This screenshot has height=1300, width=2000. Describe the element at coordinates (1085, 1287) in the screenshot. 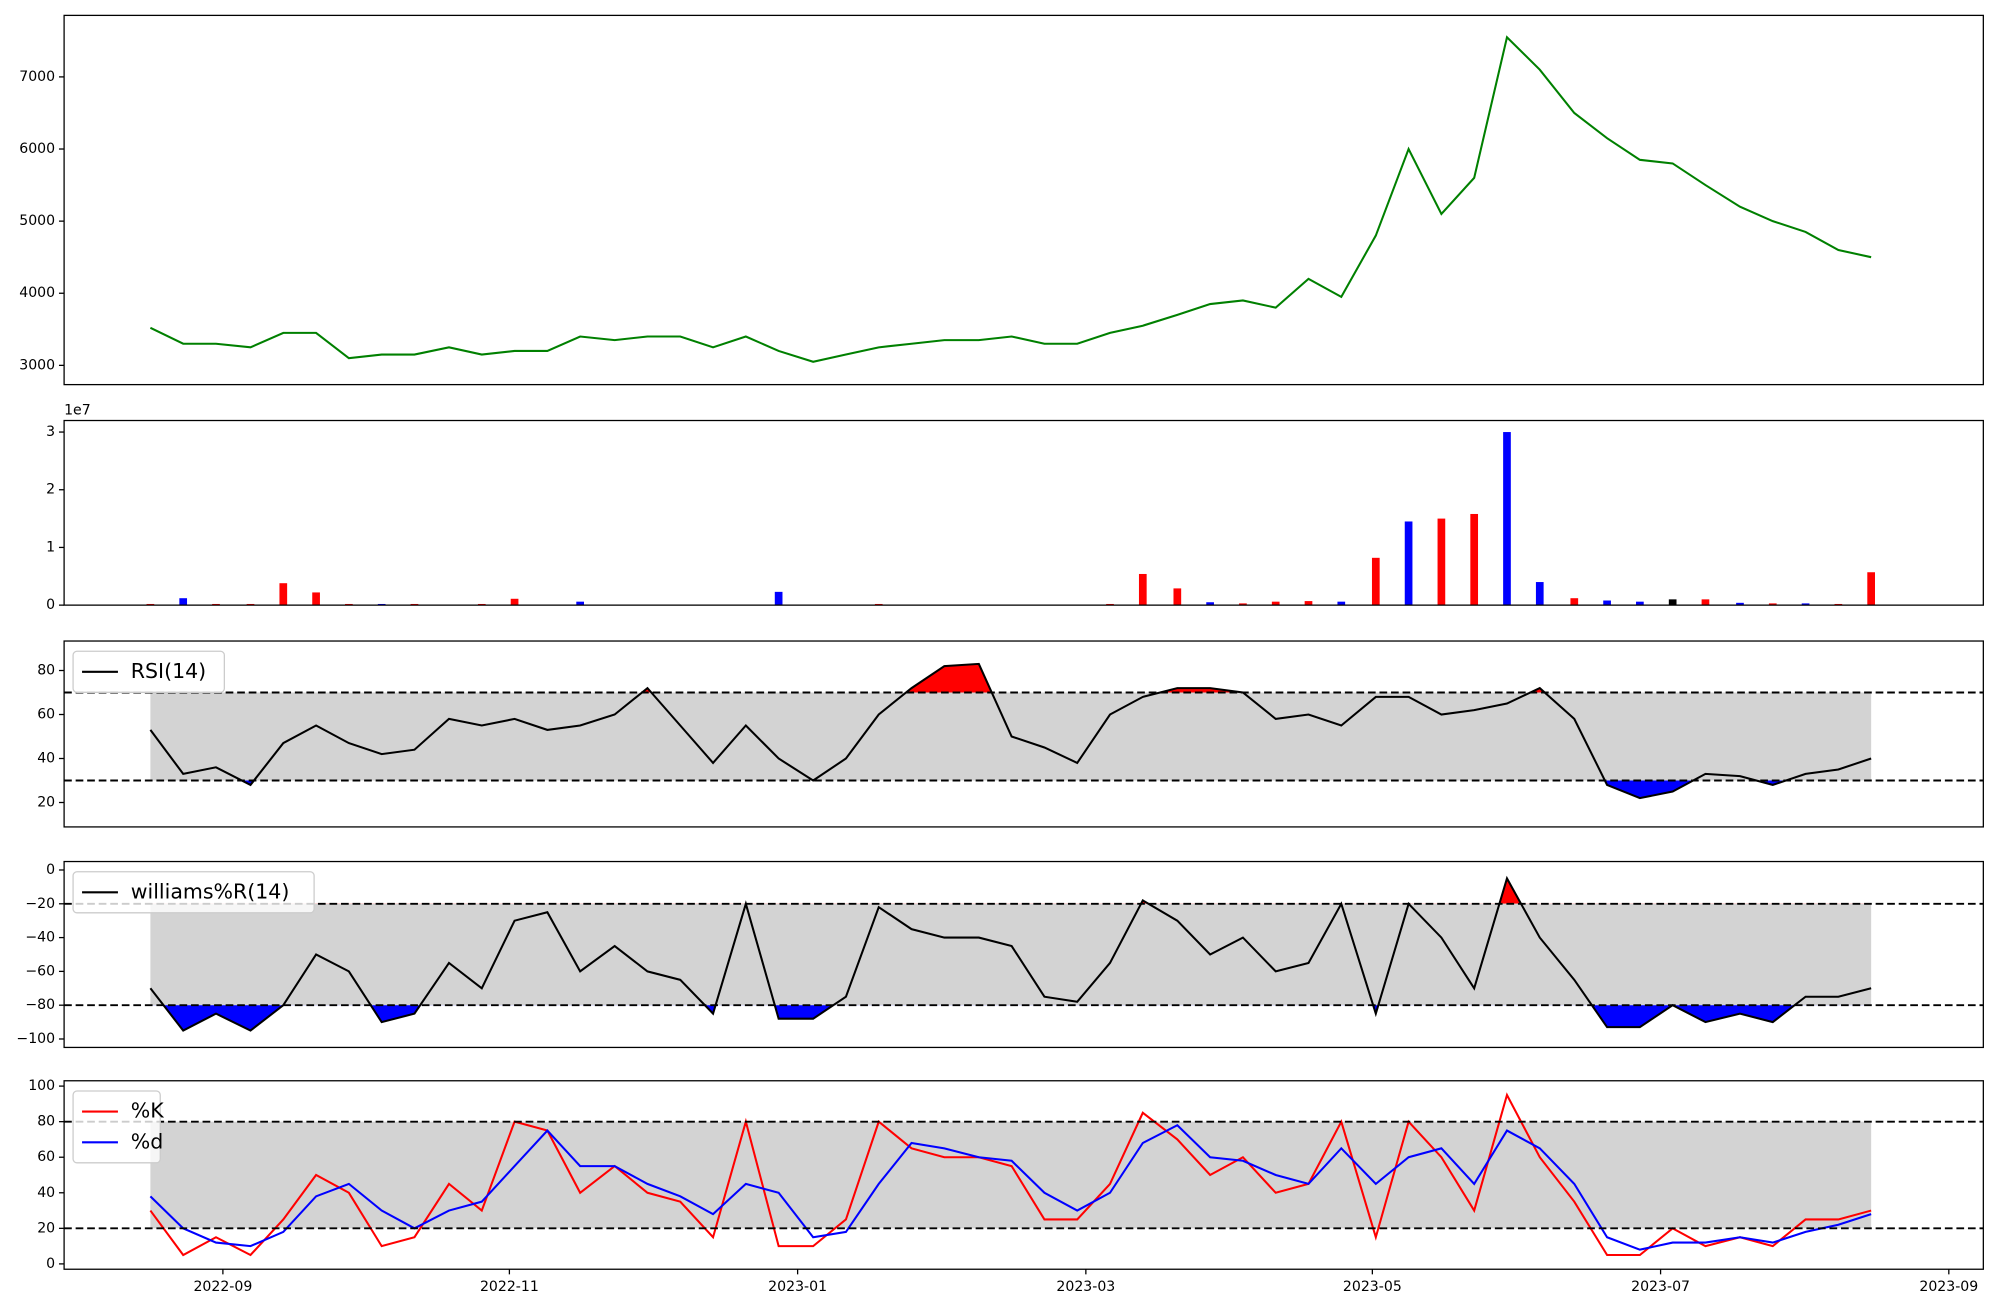

I see `x-tick-label: 2023-03` at that location.